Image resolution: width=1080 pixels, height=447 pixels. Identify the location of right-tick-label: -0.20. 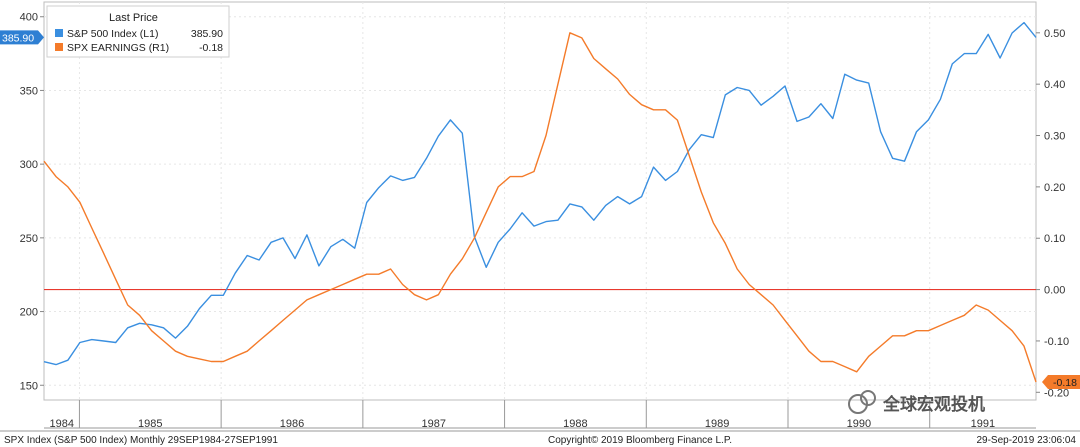
(1056, 393).